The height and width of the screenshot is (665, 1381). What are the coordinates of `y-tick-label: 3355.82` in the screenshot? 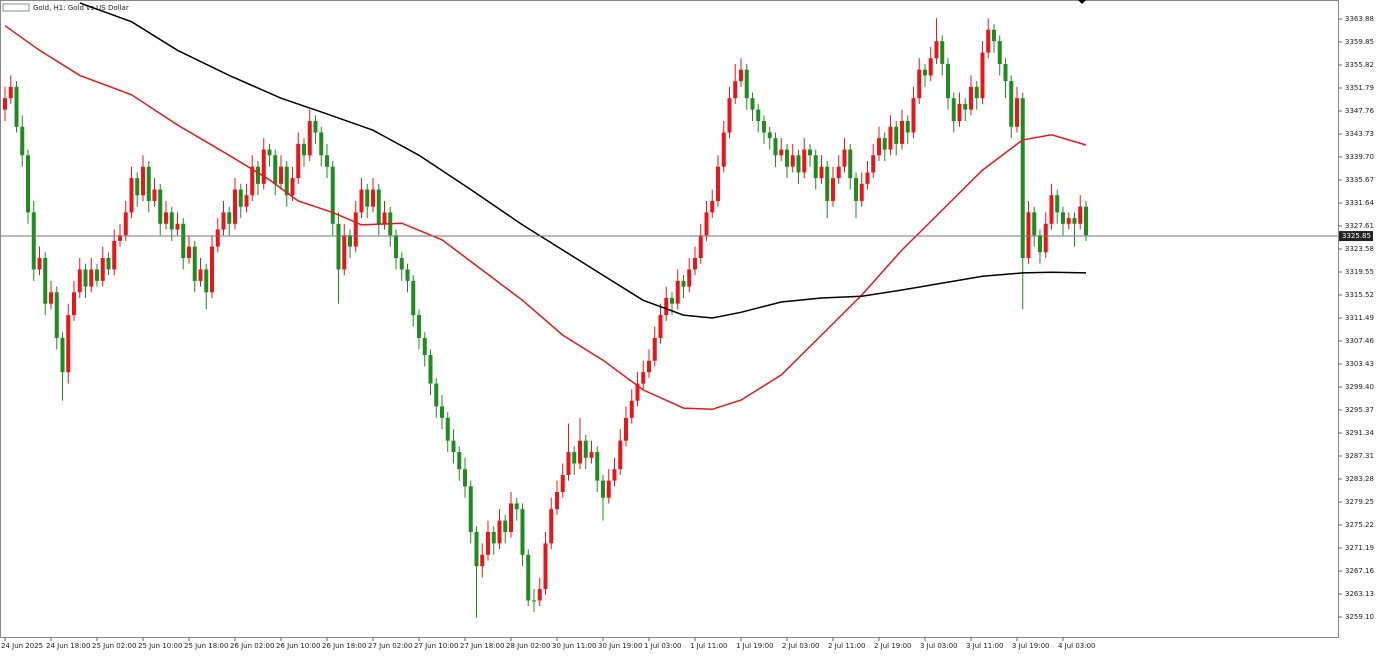 It's located at (1359, 65).